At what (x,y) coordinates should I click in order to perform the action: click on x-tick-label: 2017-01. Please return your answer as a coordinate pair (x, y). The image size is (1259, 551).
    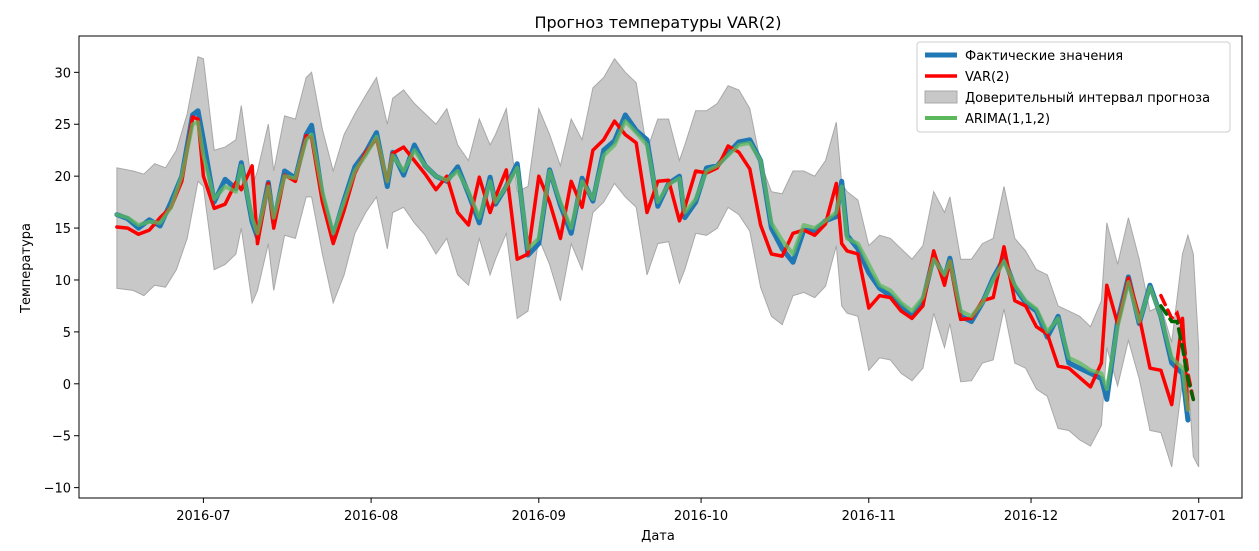
    Looking at the image, I should click on (1199, 516).